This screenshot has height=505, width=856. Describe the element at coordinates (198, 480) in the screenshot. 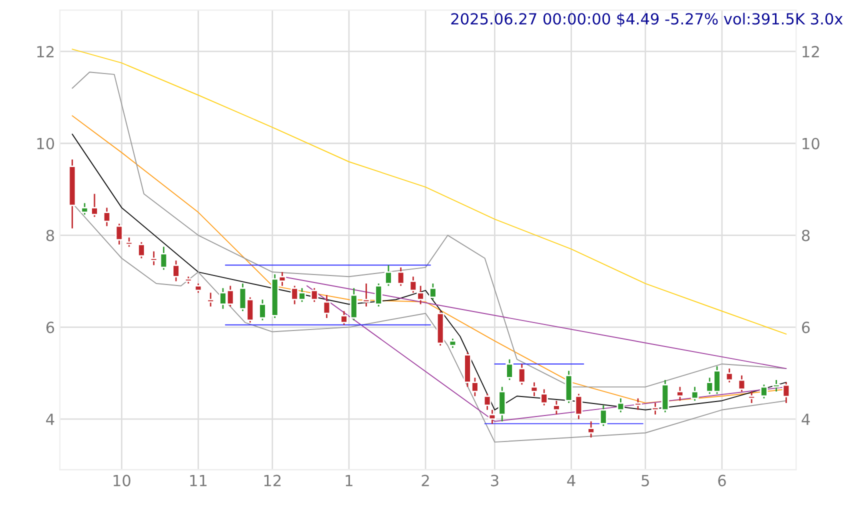

I see `x-tick-label: 11` at that location.